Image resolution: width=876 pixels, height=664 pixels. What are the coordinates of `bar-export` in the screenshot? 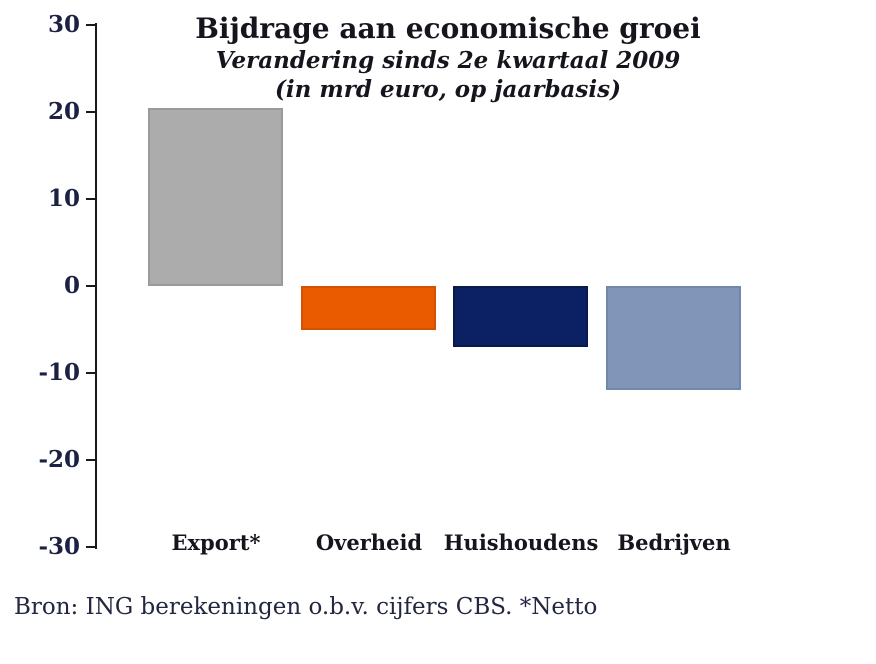 It's located at (215, 197).